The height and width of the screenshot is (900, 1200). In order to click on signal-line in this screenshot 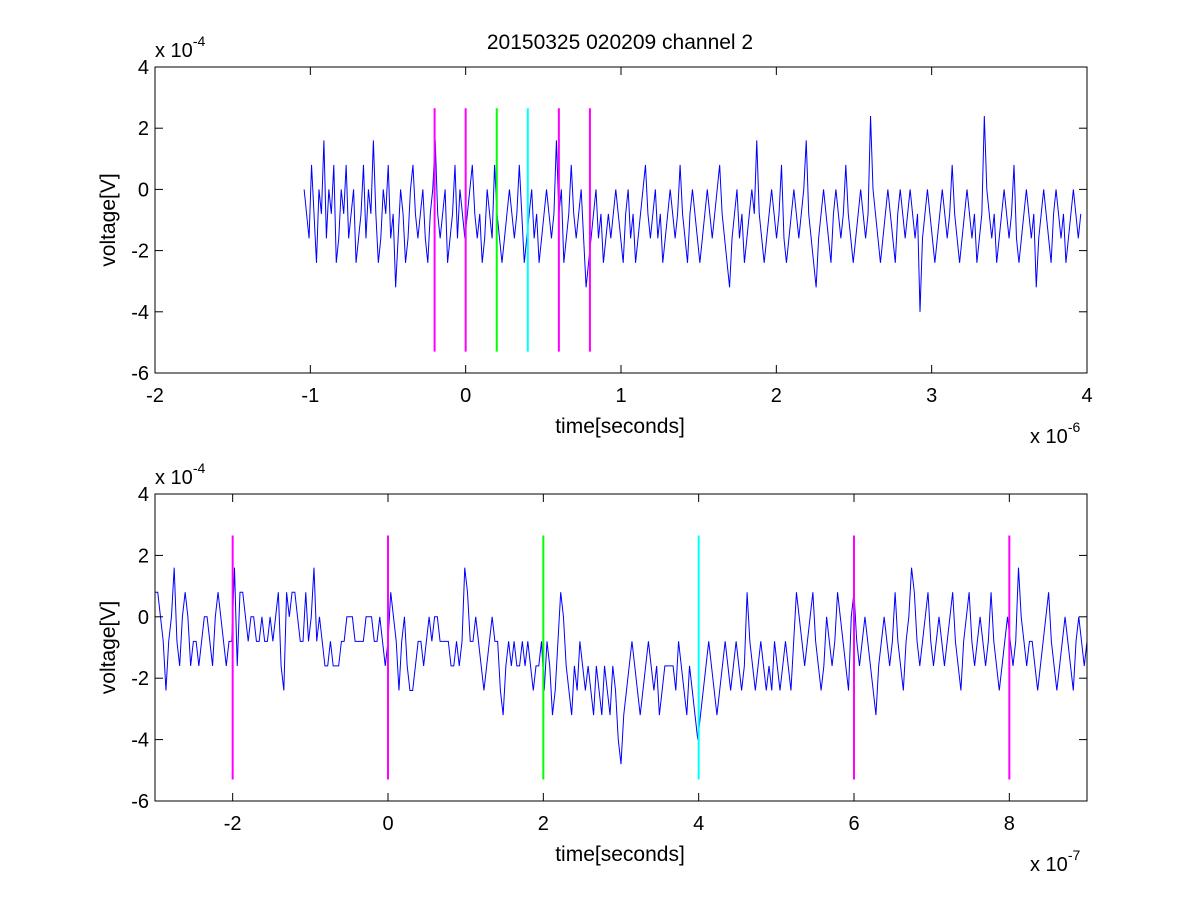, I will do `click(692, 213)`.